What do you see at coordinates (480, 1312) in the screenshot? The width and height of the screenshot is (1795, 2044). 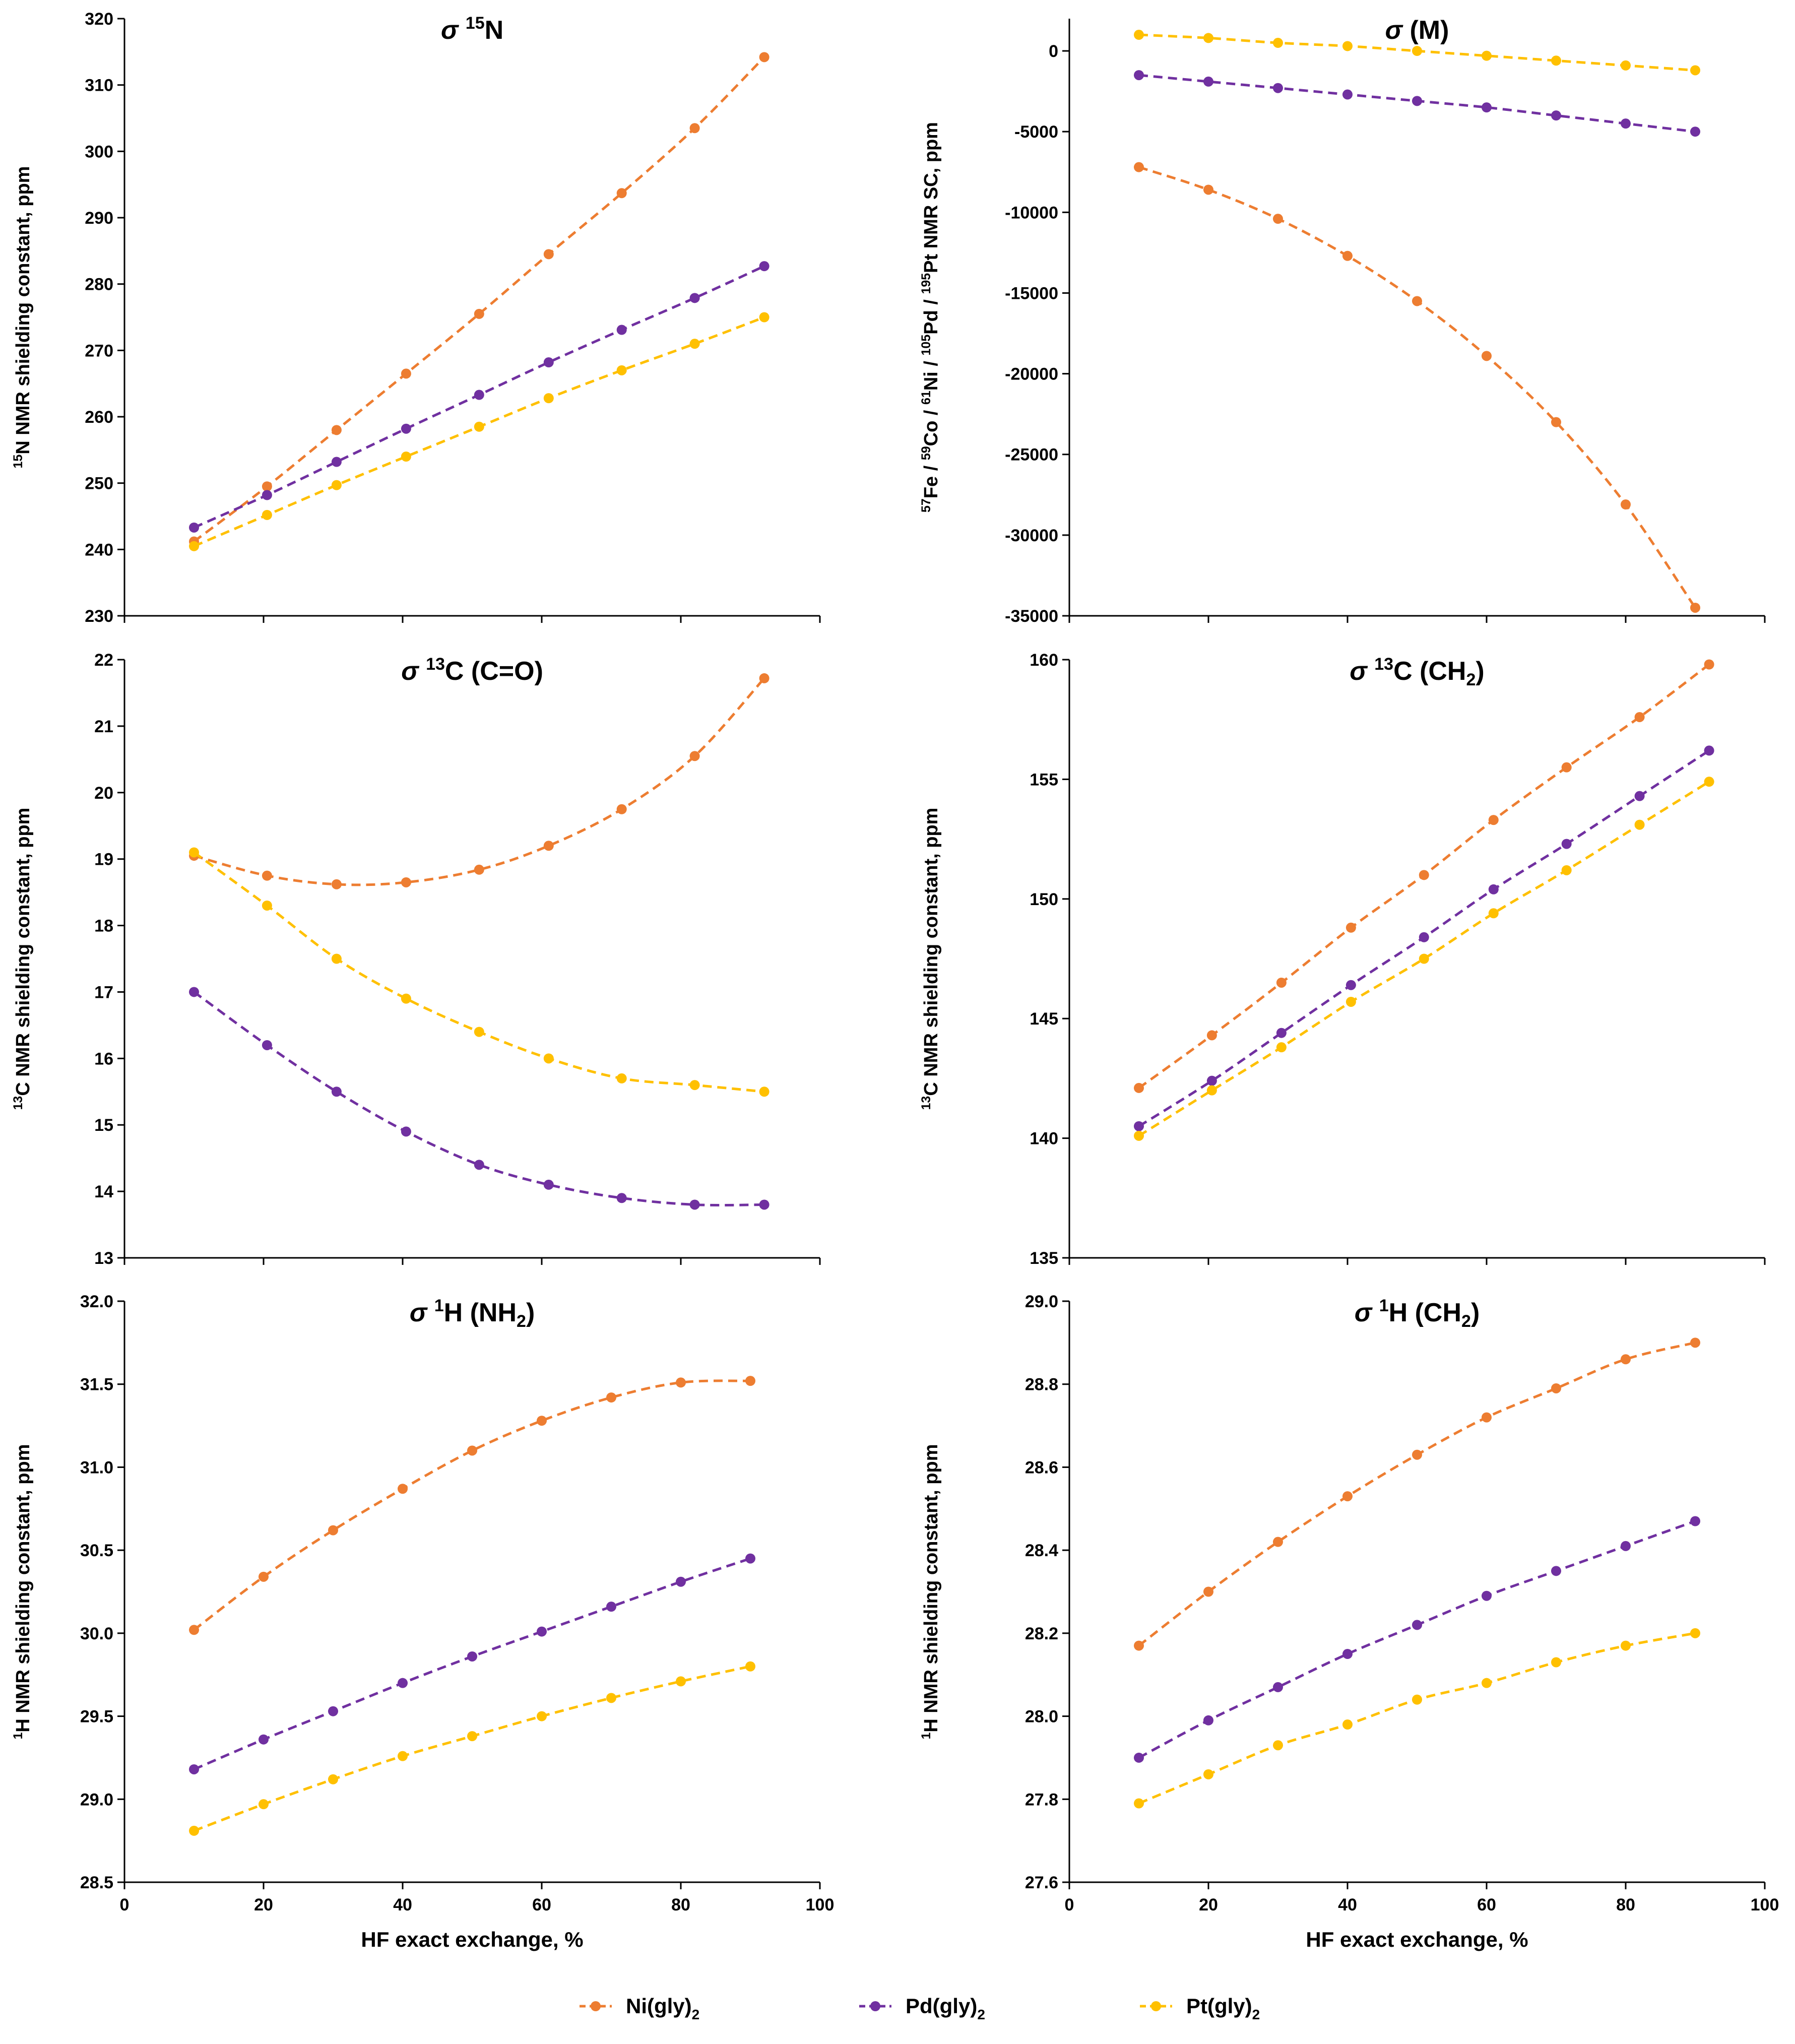 I see `chart-title-part: H (NH` at bounding box center [480, 1312].